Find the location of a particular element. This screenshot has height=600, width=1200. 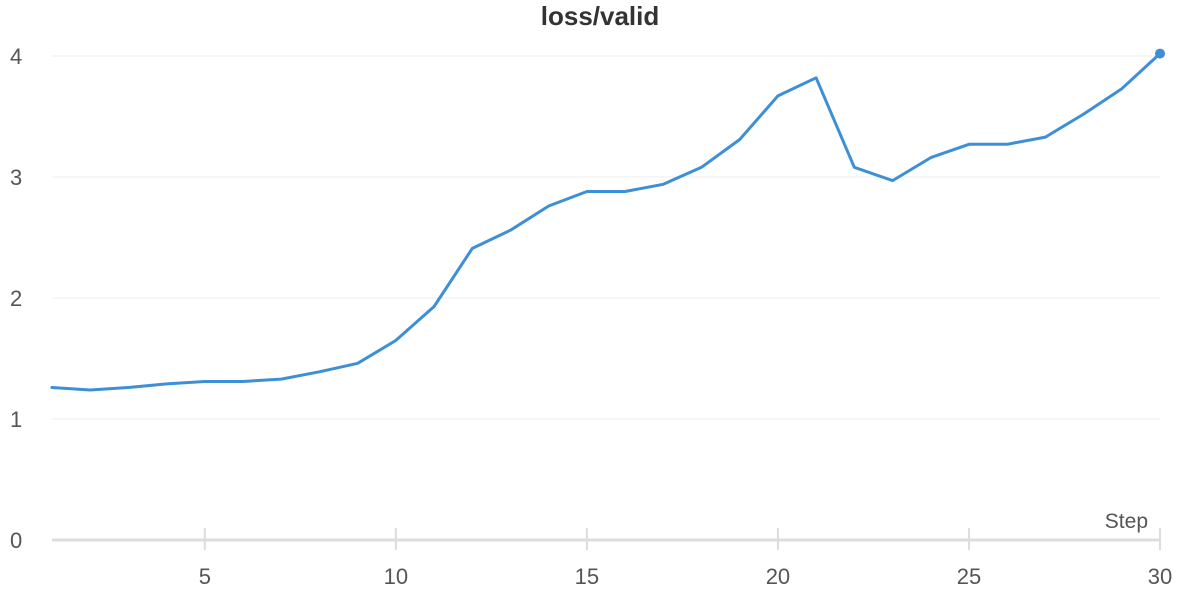

chart-title: loss/valid is located at coordinates (600, 16).